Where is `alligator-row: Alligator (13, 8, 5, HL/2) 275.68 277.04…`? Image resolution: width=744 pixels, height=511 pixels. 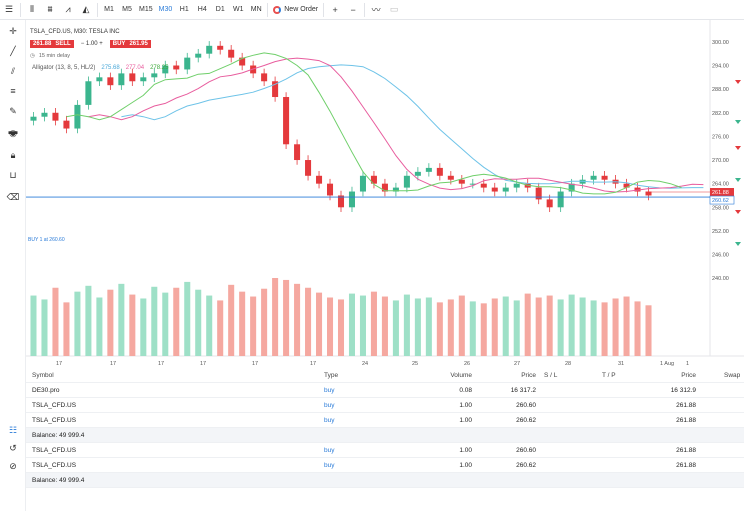
alligator-row: Alligator (13, 8, 5, HL/2) 275.68 277.04… is located at coordinates (99, 68).